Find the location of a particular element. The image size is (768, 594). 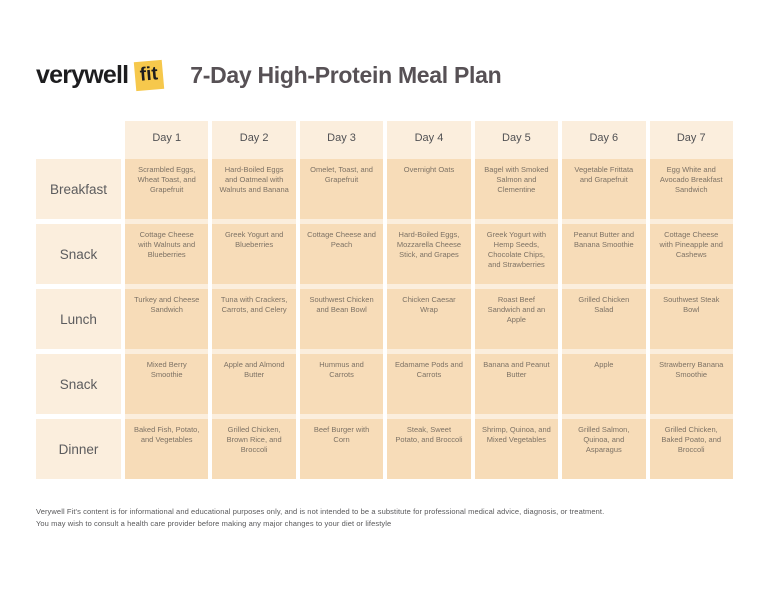

day-7-header: Day 7 is located at coordinates (691, 137).